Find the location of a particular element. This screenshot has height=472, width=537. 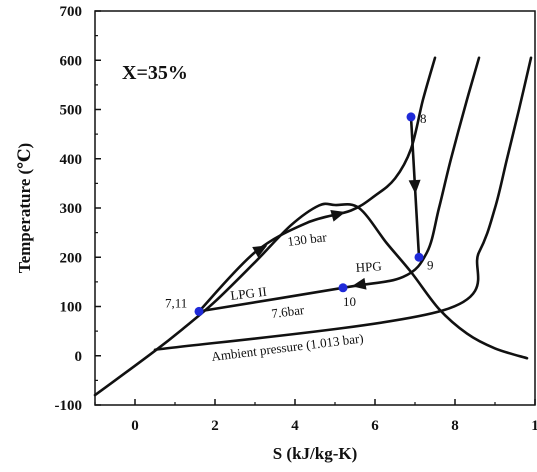

arrow-130-bar-upper is located at coordinates (338, 216).